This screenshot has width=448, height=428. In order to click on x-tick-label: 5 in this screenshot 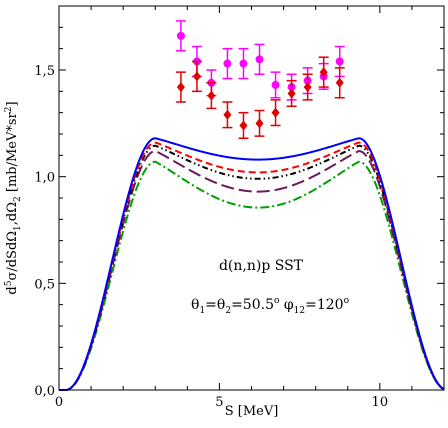, I will do `click(219, 402)`.